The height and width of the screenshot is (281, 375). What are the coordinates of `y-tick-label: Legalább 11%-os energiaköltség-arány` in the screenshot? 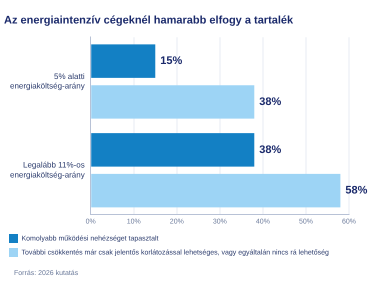 It's located at (47, 170).